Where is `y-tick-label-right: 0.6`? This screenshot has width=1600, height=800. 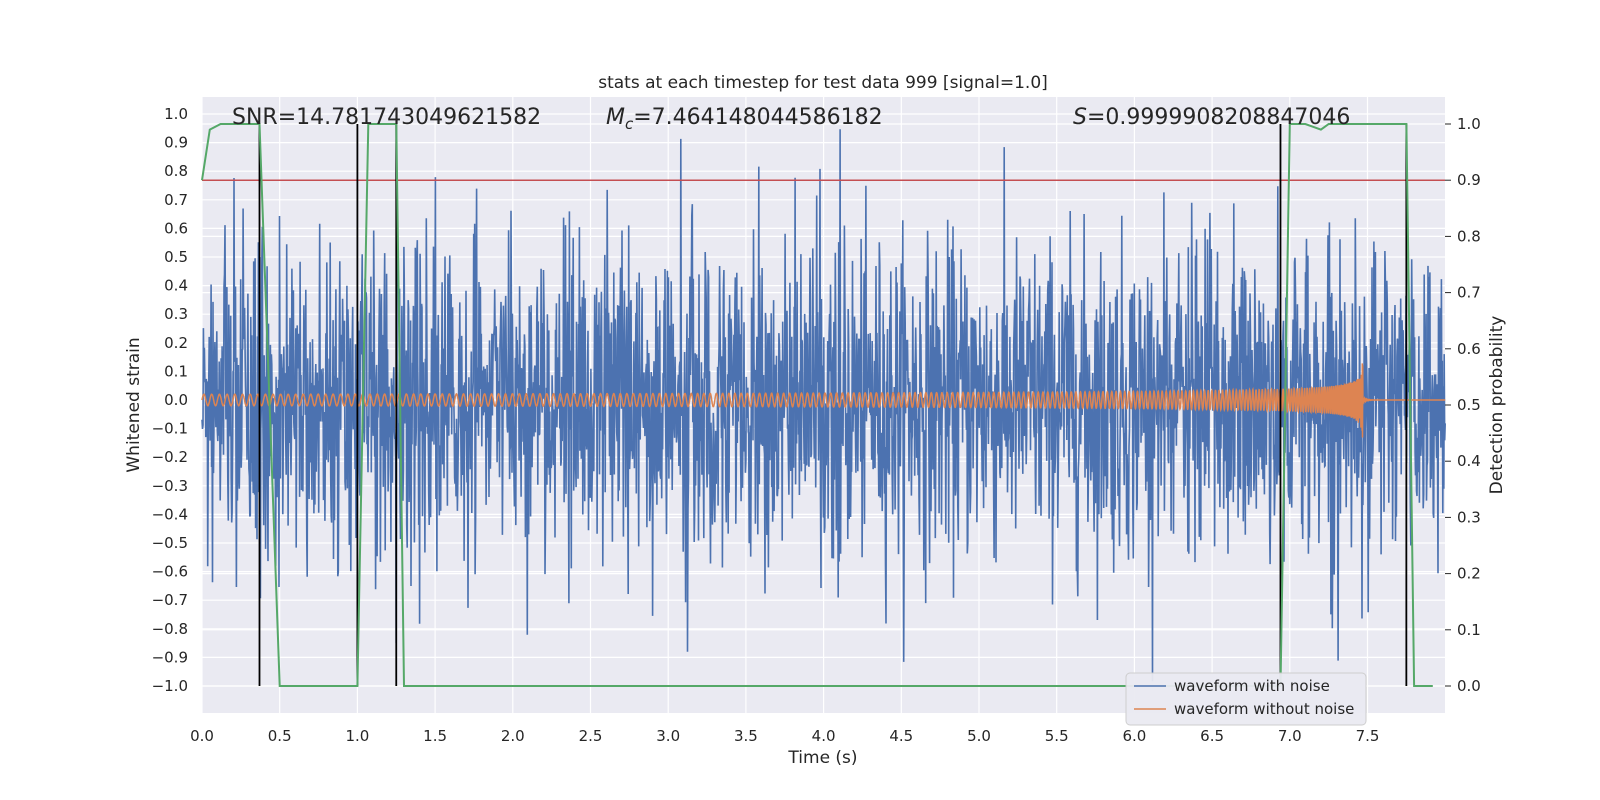 y-tick-label-right: 0.6 is located at coordinates (1469, 349).